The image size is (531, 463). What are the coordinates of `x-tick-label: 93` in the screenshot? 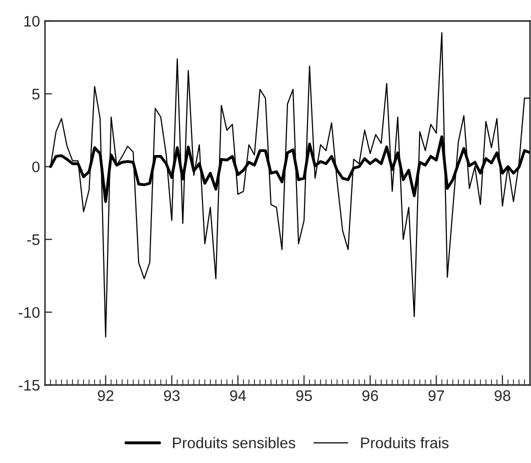 It's located at (172, 396).